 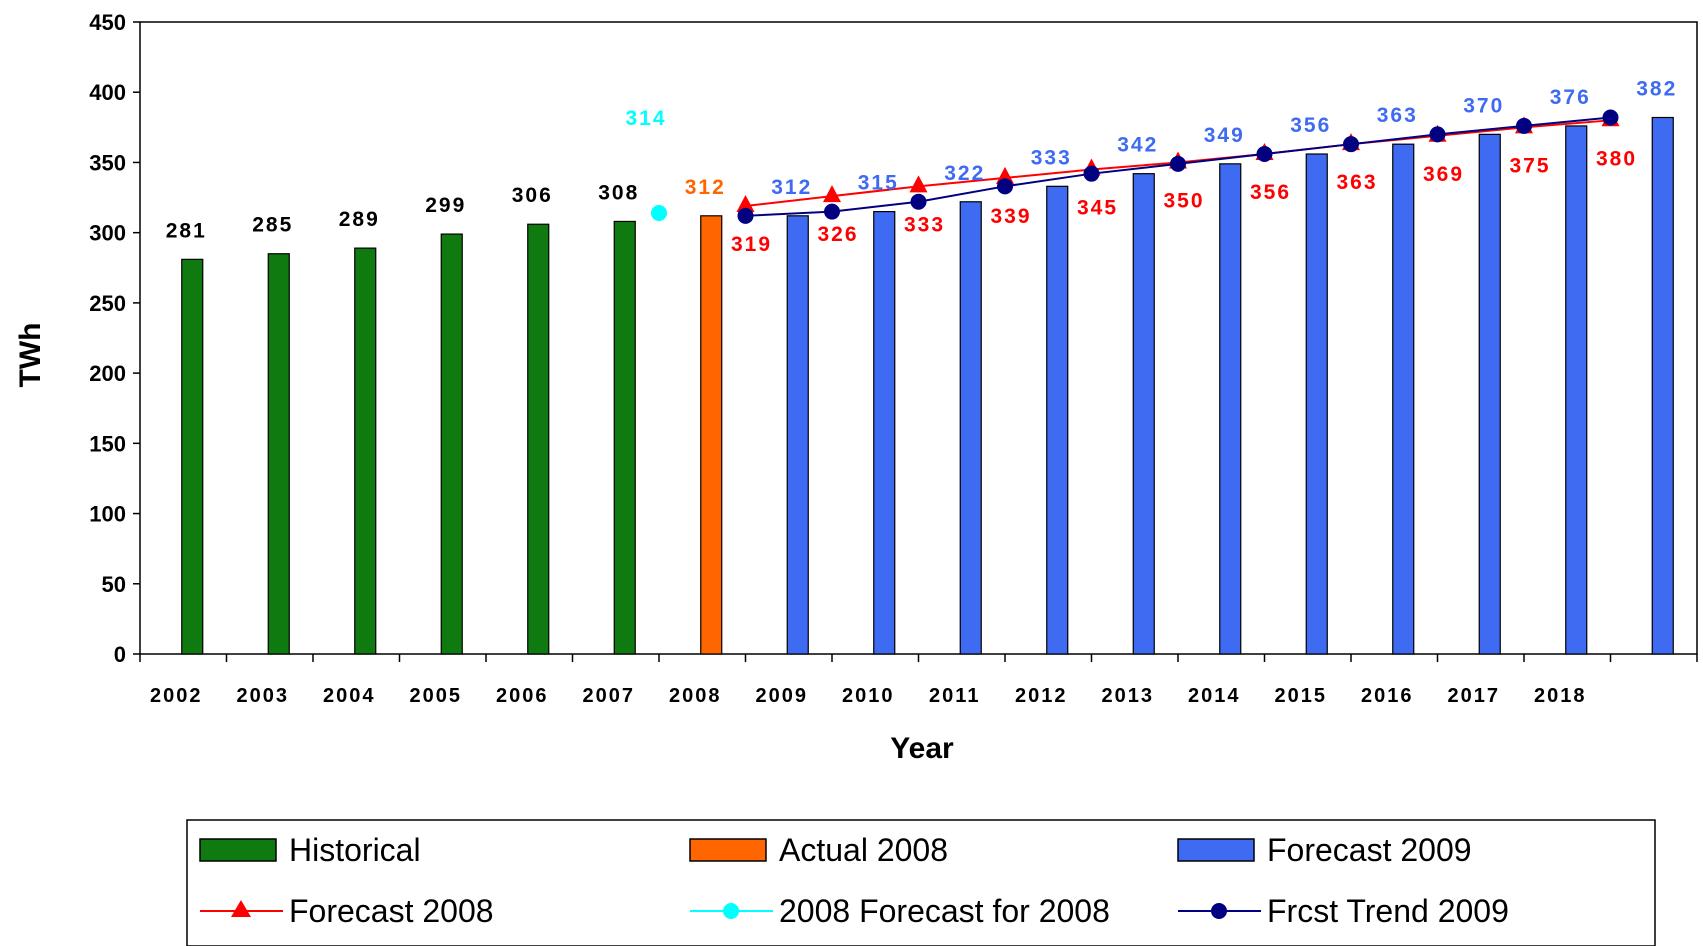 What do you see at coordinates (263, 696) in the screenshot?
I see `x-tick-label: 2003` at bounding box center [263, 696].